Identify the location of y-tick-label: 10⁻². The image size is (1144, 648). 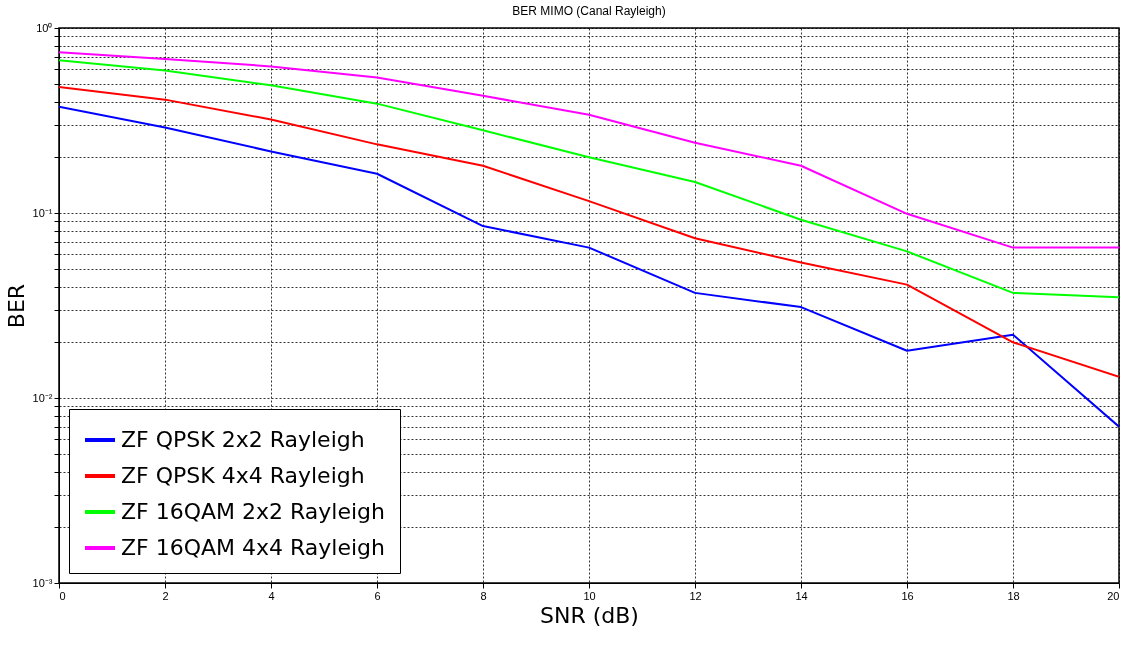
(42, 397).